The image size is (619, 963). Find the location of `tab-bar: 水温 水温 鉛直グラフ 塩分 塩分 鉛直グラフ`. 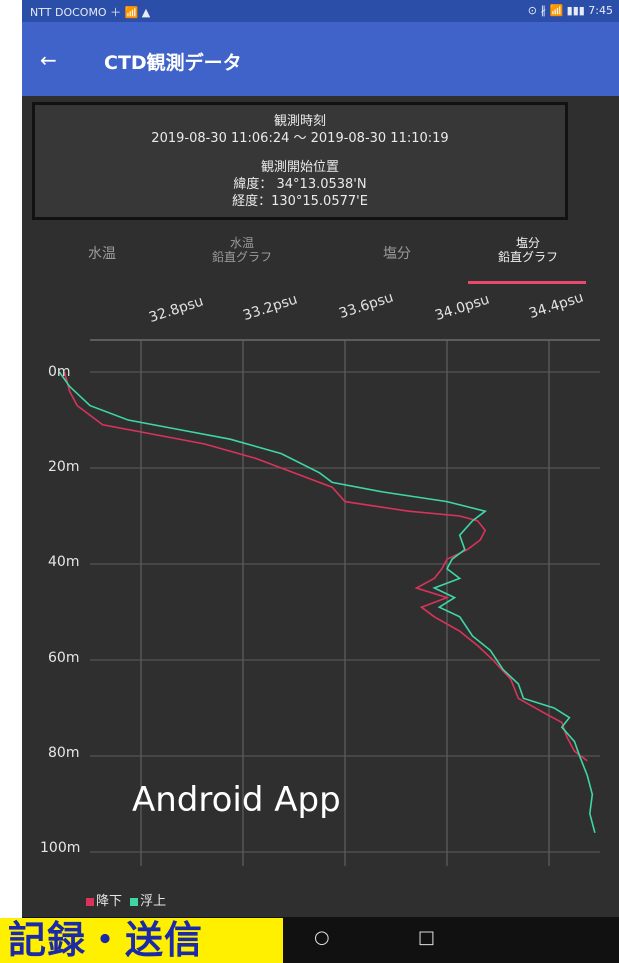

tab-bar: 水温 水温 鉛直グラフ 塩分 塩分 鉛直グラフ is located at coordinates (320, 259).